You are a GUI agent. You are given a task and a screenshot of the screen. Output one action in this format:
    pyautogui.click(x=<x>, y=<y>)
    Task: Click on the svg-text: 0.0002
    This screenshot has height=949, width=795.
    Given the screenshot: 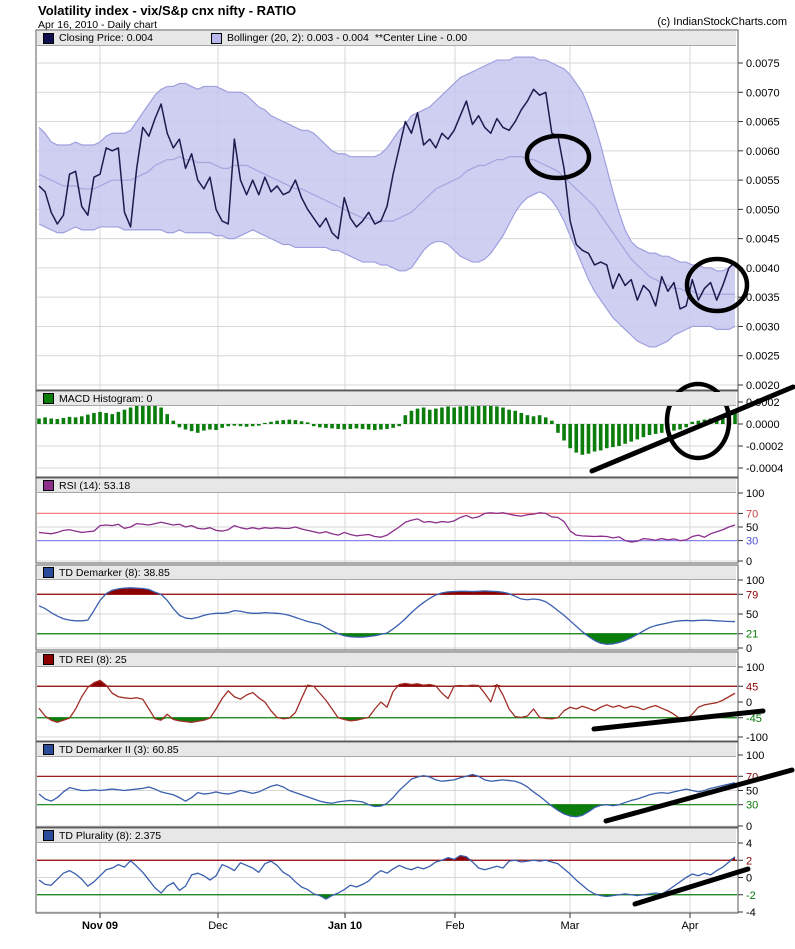 What is the action you would take?
    pyautogui.click(x=763, y=403)
    